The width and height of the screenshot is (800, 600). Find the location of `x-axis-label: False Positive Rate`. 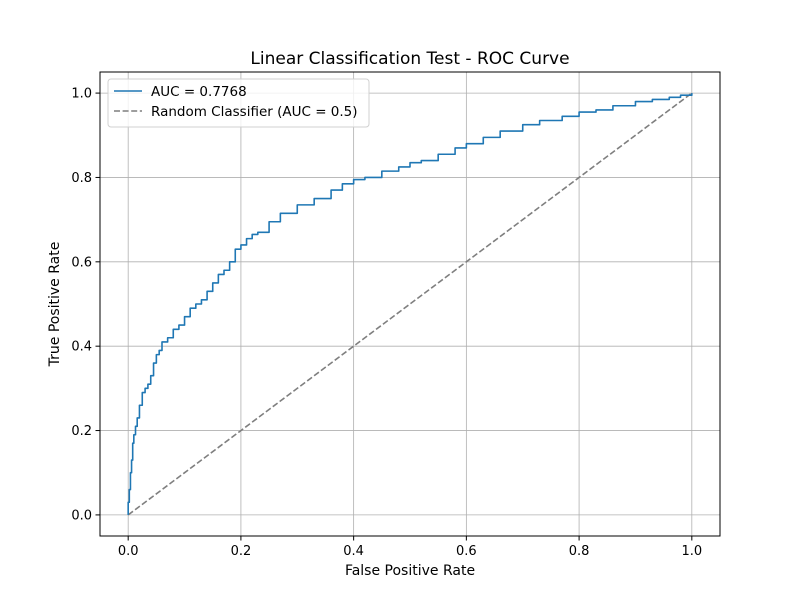

x-axis-label: False Positive Rate is located at coordinates (410, 571).